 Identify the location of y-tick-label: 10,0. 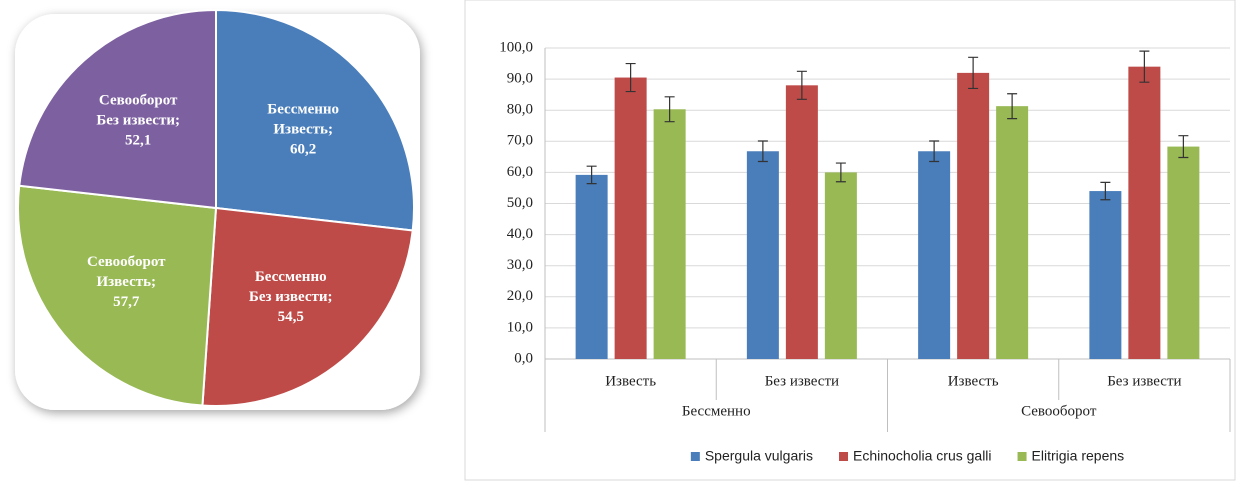
(520, 327).